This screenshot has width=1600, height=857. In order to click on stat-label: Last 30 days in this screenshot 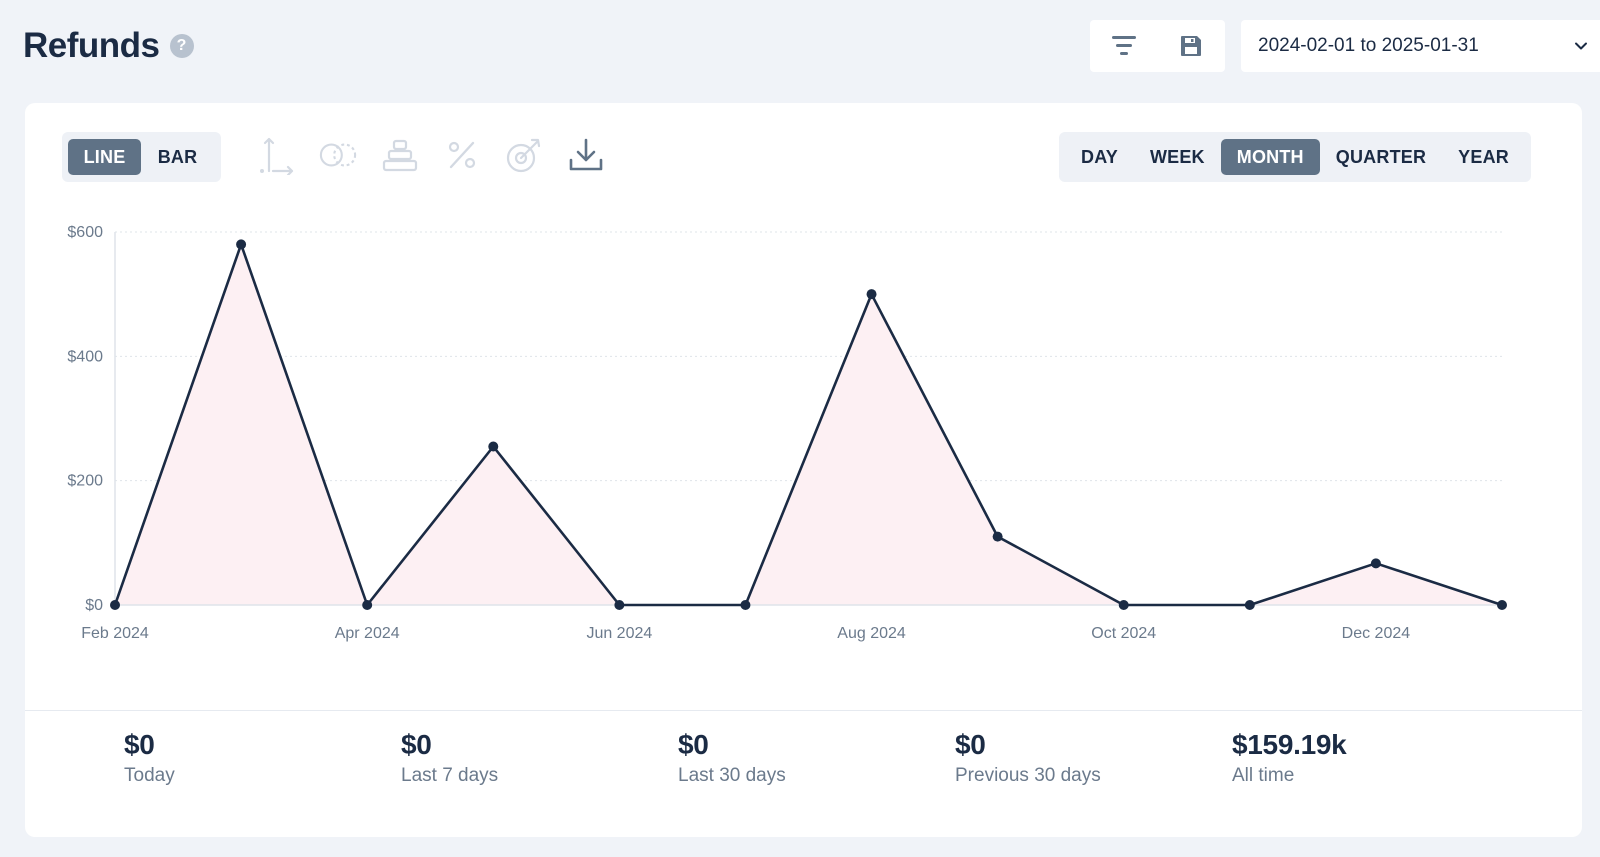, I will do `click(732, 775)`.